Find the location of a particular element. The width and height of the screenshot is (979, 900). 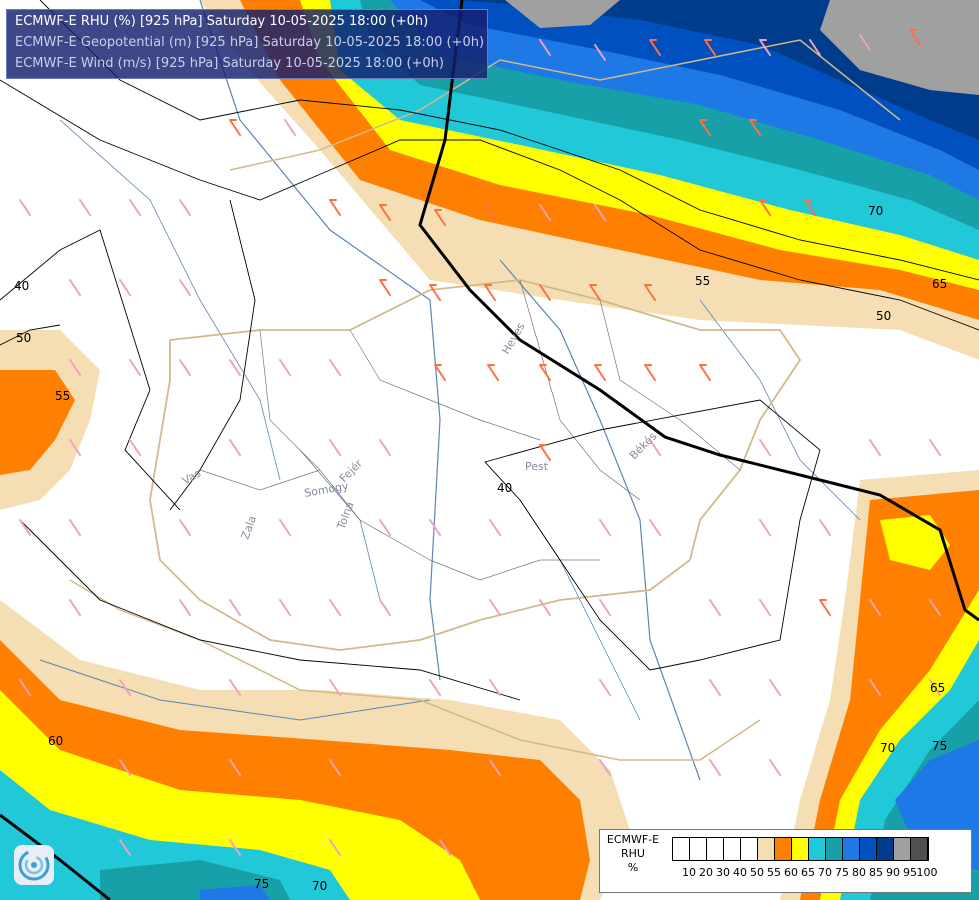

contour-50-west is located at coordinates (30, 335).